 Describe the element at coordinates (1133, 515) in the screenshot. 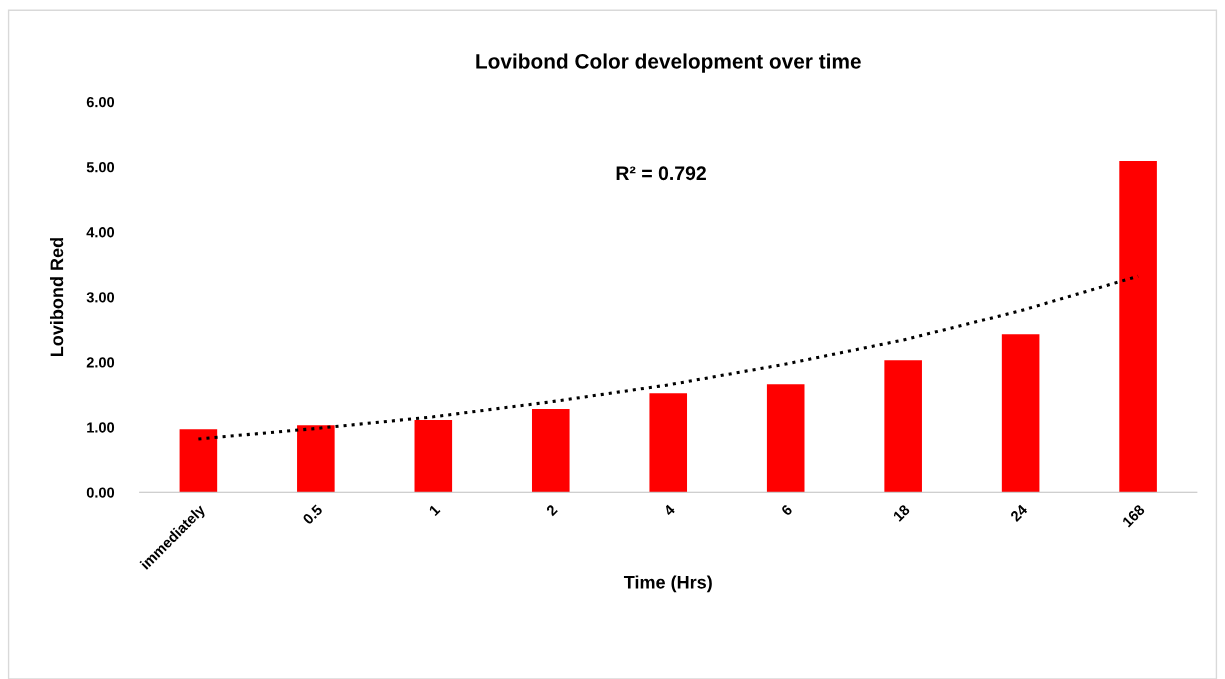

I see `x-tick-label: 168` at that location.